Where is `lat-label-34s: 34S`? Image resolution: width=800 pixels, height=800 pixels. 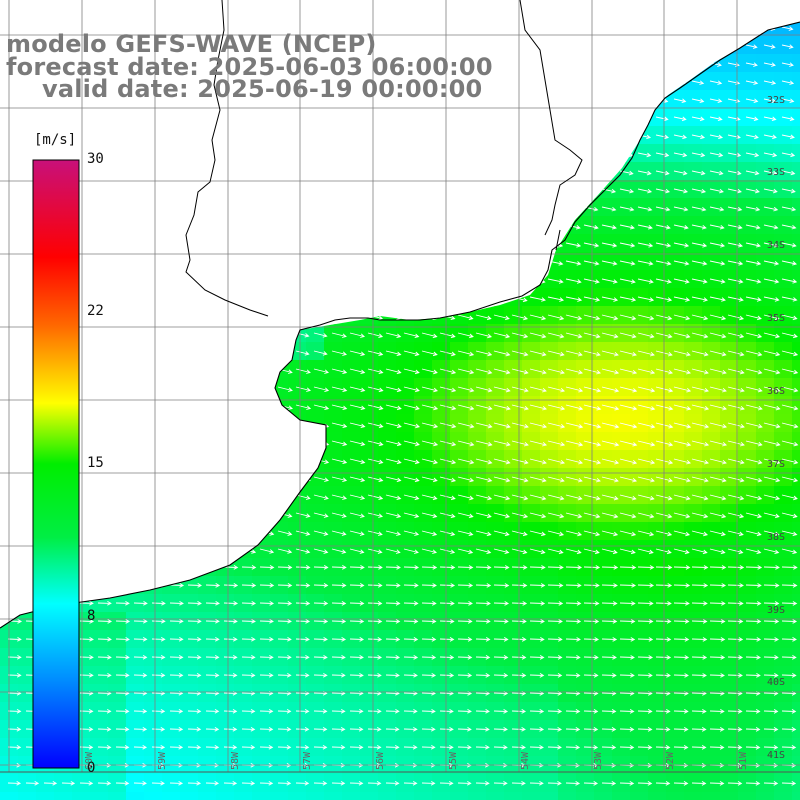 lat-label-34s: 34S is located at coordinates (776, 245).